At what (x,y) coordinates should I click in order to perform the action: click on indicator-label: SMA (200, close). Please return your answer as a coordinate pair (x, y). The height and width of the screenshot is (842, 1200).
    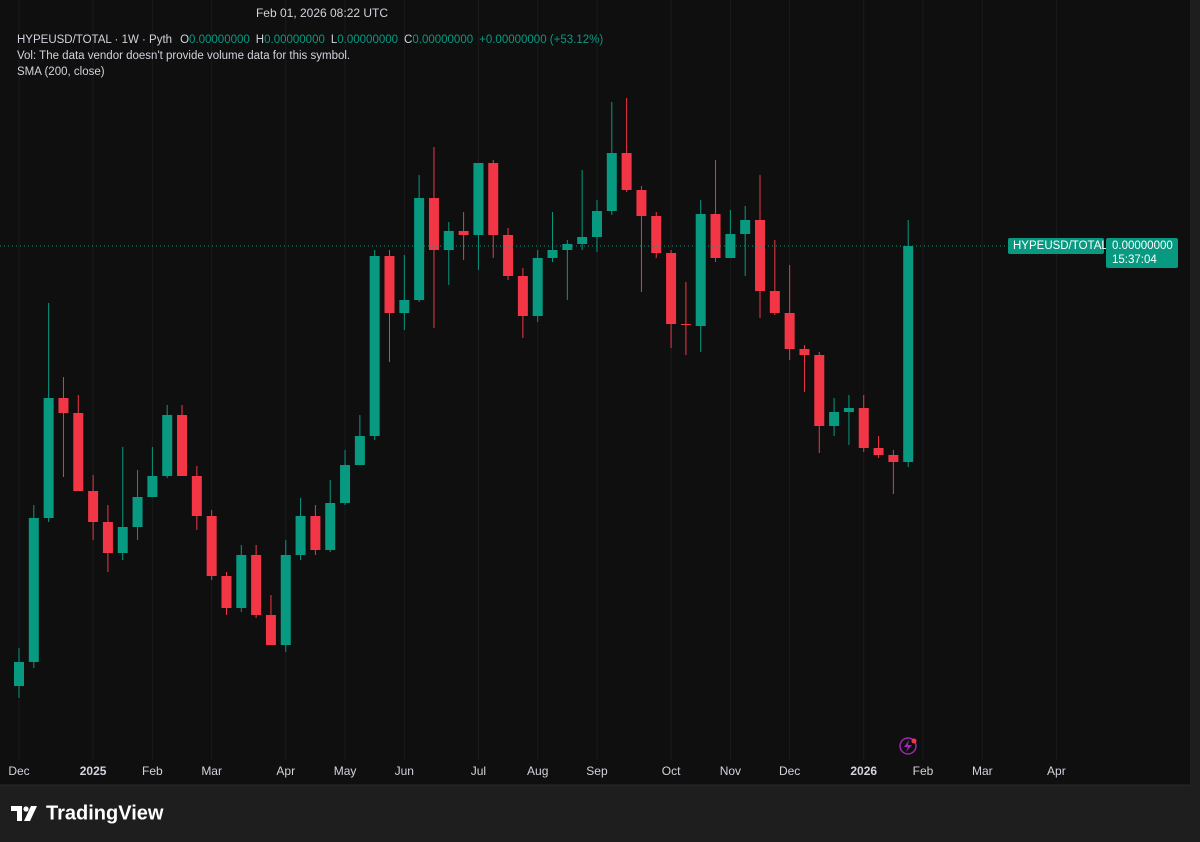
    Looking at the image, I should click on (61, 72).